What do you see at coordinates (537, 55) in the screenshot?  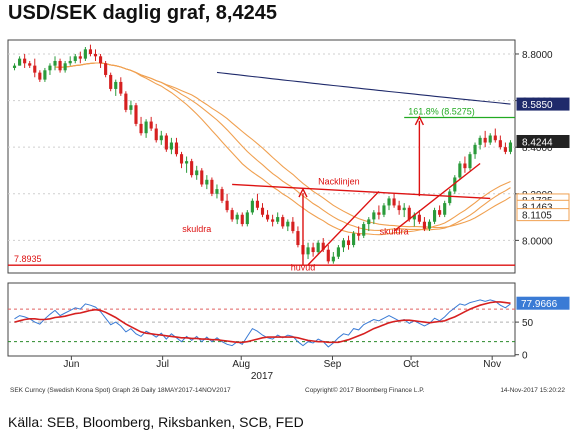 I see `price-tick-label: 8.8000` at bounding box center [537, 55].